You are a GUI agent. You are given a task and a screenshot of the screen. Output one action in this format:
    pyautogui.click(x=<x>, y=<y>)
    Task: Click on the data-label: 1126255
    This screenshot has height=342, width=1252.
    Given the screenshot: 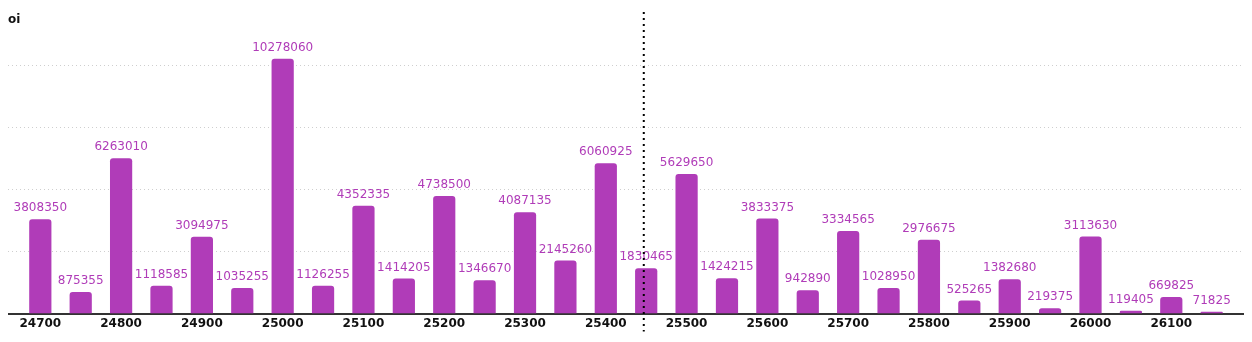 What is the action you would take?
    pyautogui.click(x=323, y=273)
    